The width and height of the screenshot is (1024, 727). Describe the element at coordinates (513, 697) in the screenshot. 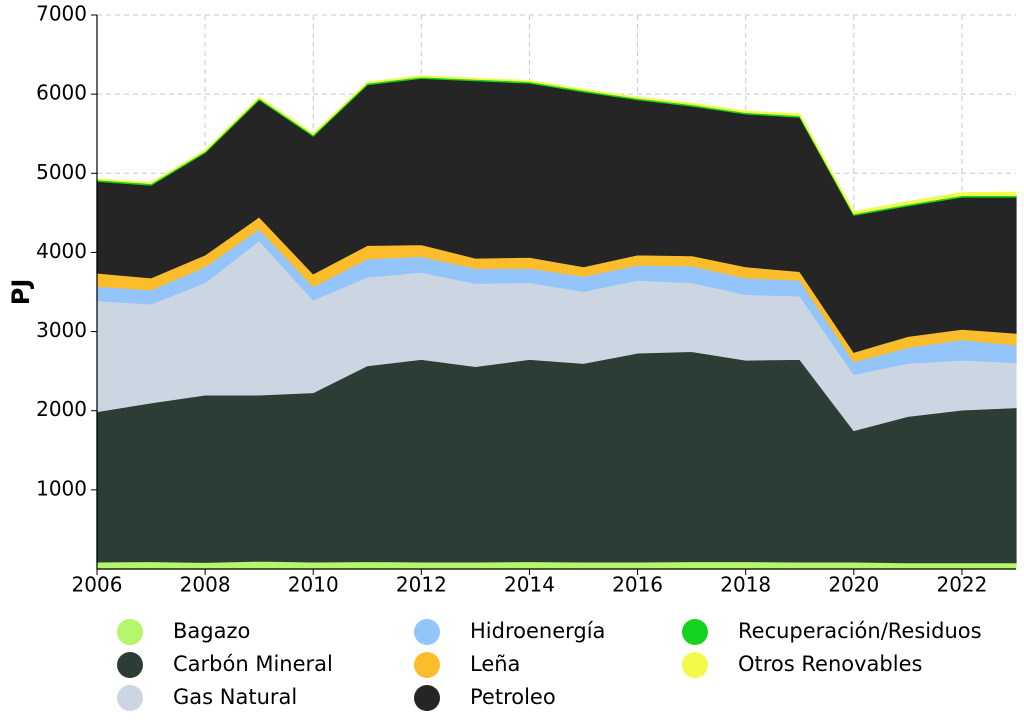

I see `legend-label: Petroleo` at that location.